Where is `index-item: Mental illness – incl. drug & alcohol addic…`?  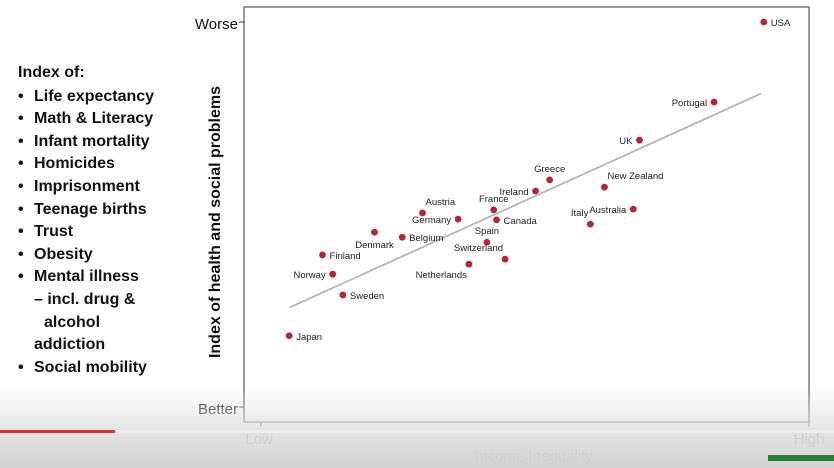 index-item: Mental illness – incl. drug & alcohol addic… is located at coordinates (118, 311).